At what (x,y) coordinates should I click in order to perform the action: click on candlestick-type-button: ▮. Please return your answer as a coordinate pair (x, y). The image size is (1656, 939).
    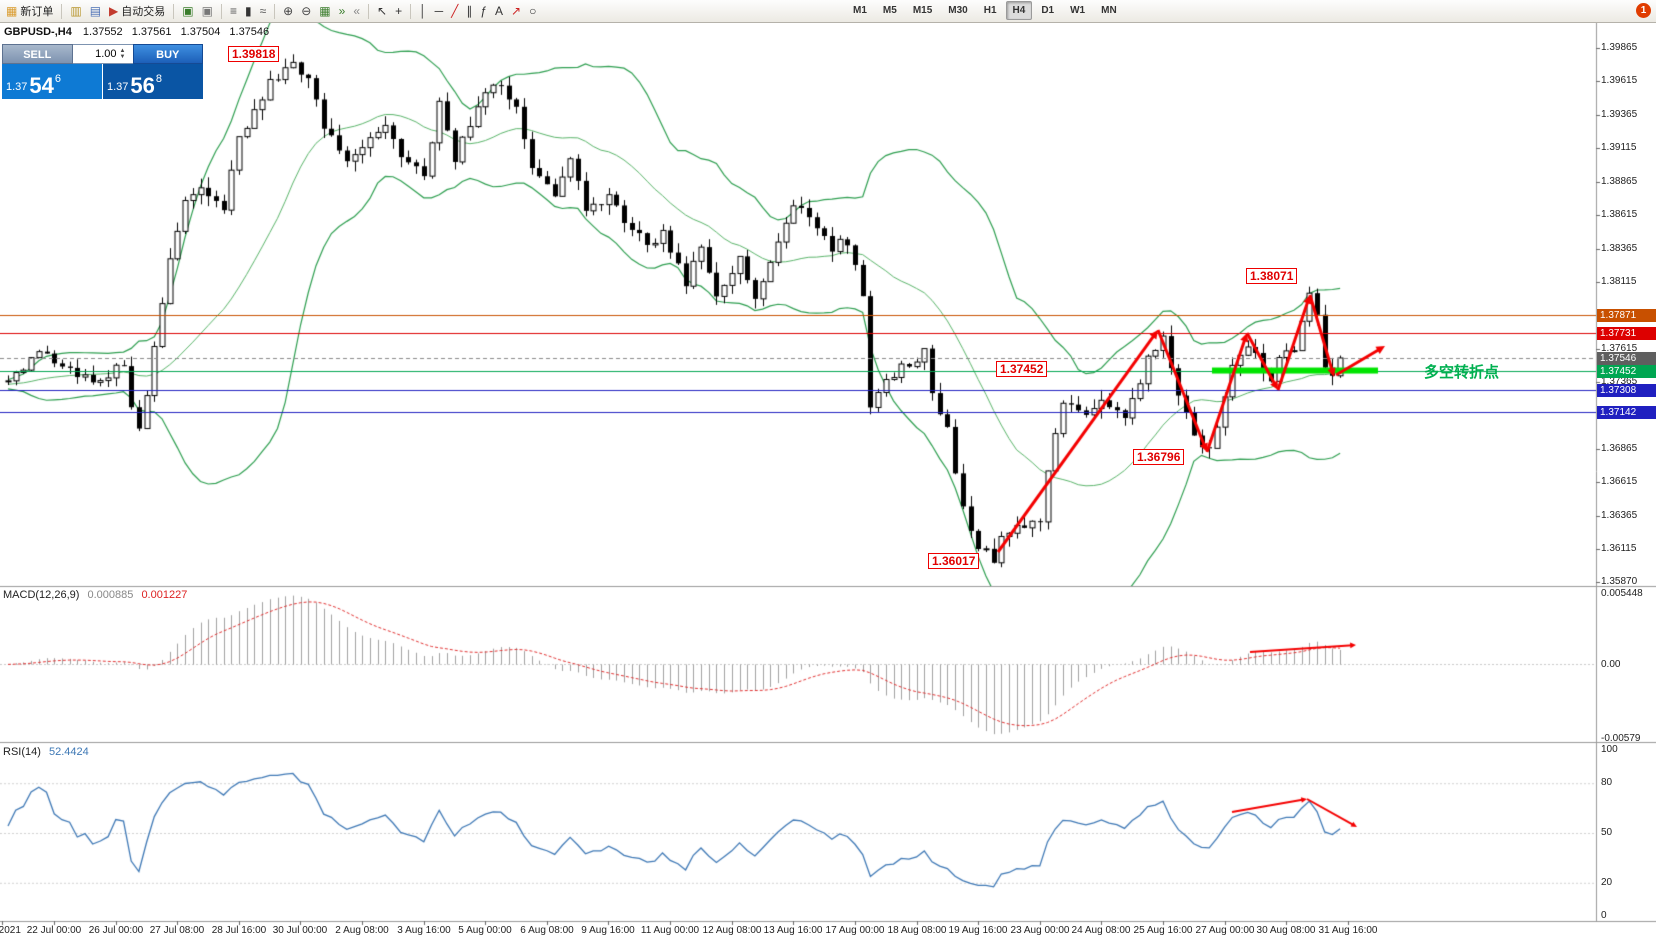
    Looking at the image, I should click on (248, 11).